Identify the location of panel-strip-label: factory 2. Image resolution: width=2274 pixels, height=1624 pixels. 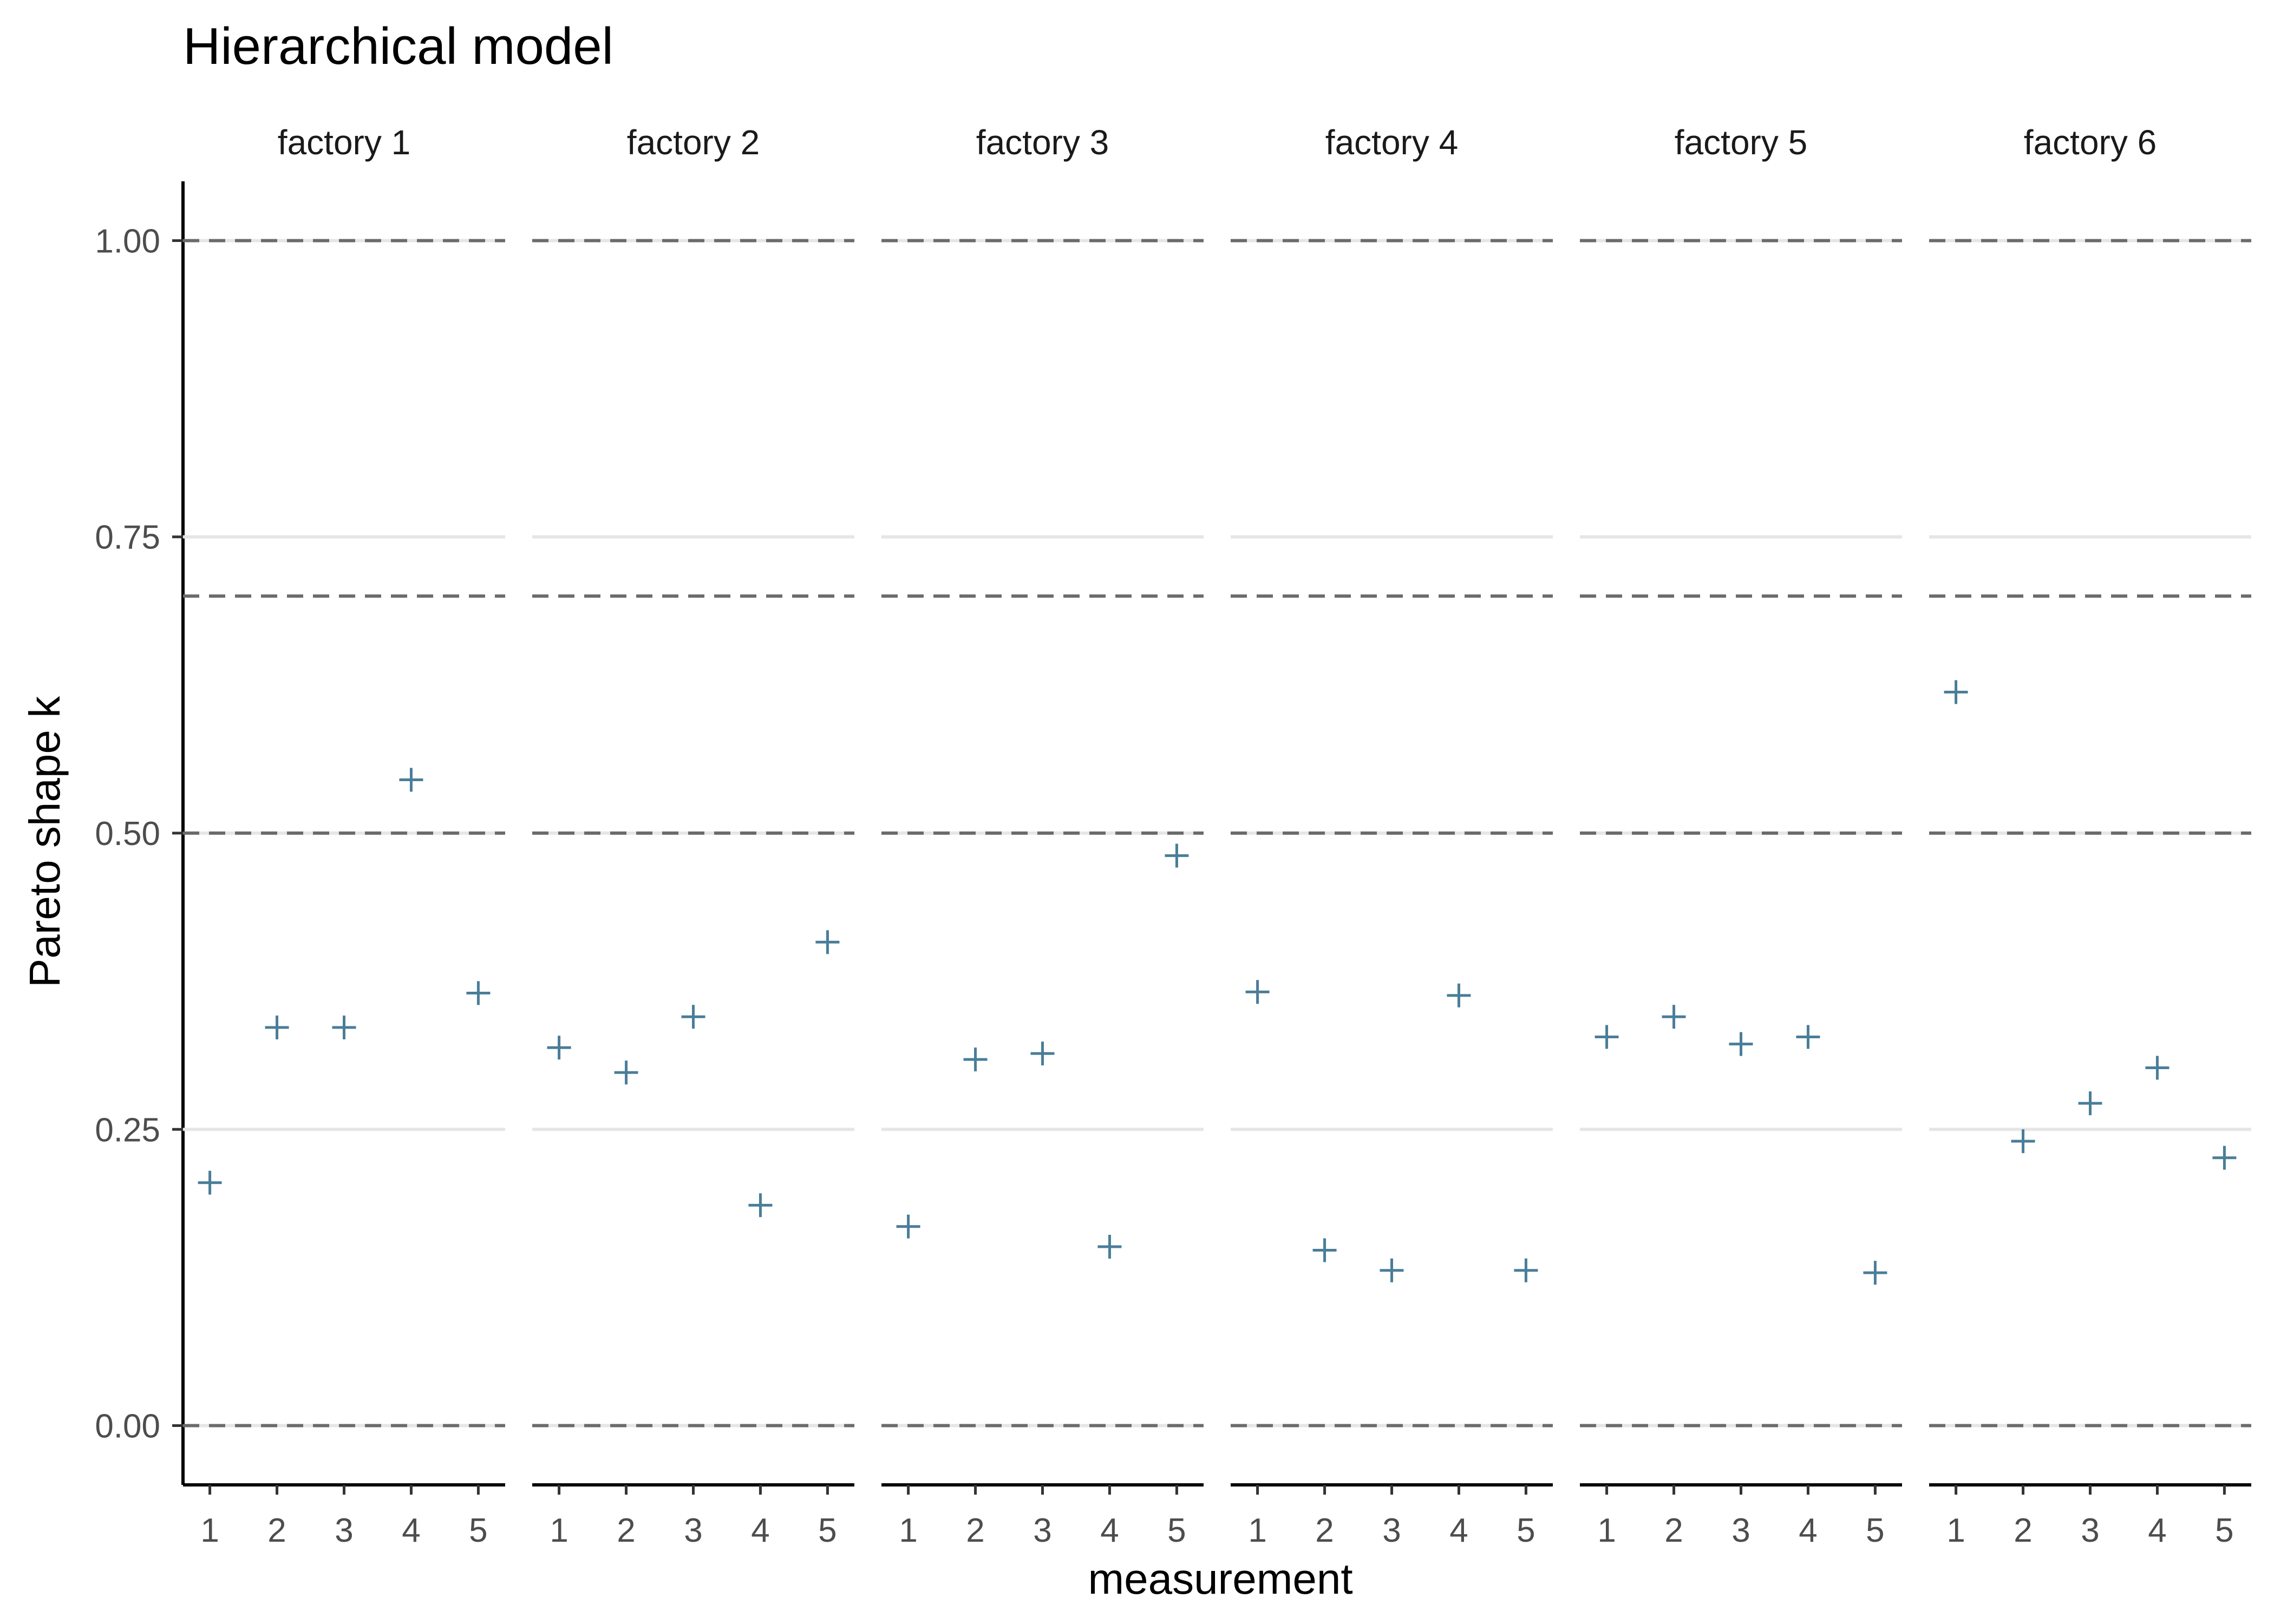
(694, 143).